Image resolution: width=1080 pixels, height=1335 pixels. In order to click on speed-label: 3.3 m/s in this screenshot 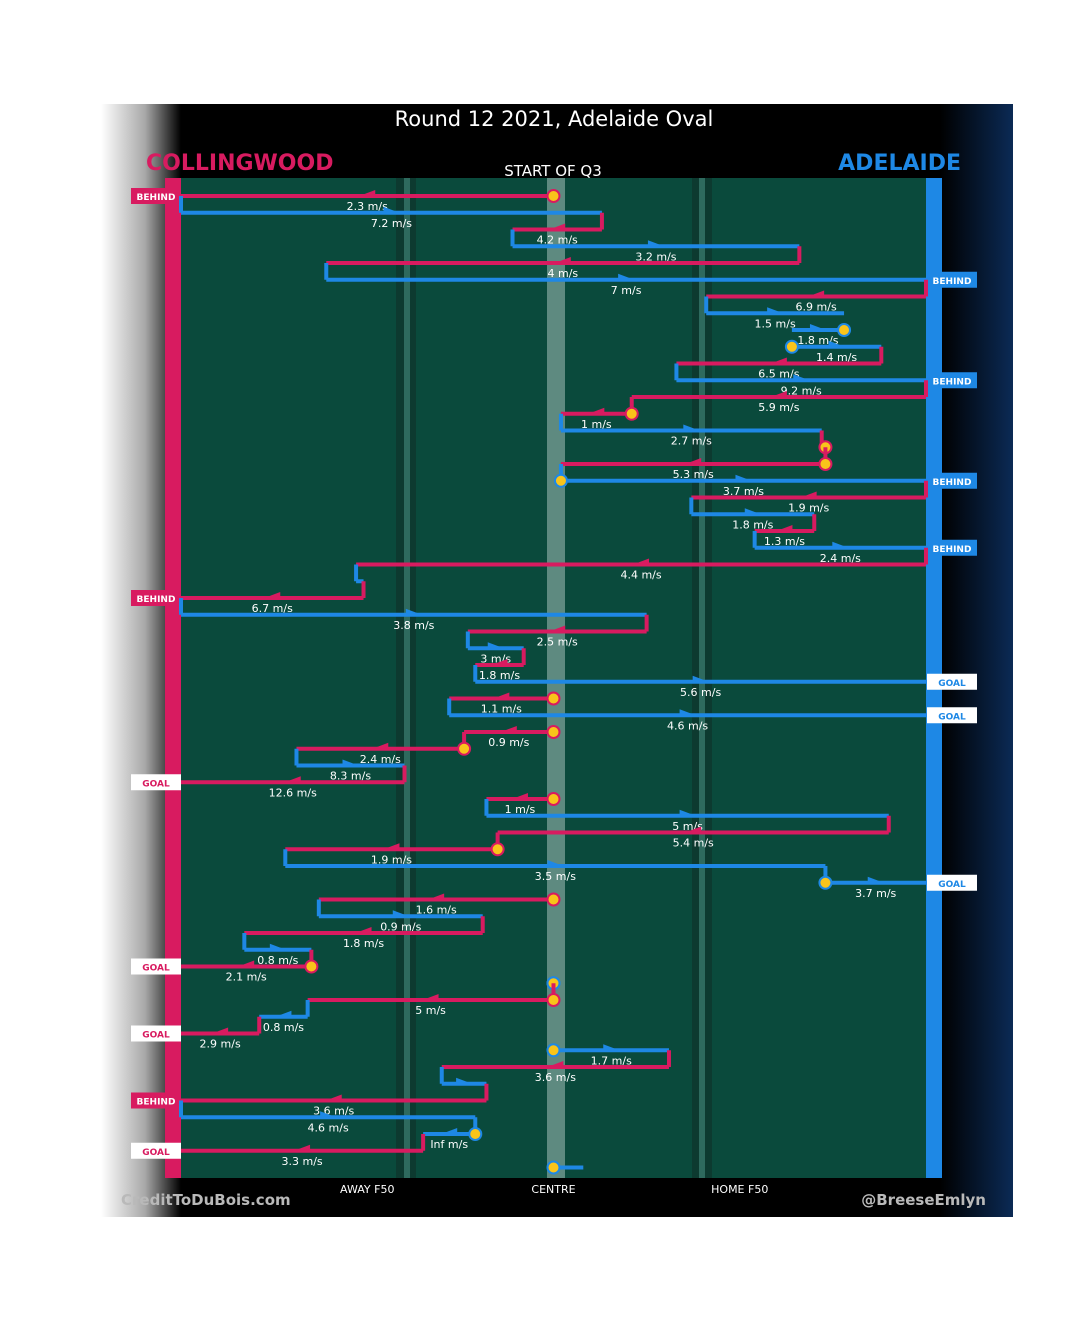, I will do `click(301, 1161)`.